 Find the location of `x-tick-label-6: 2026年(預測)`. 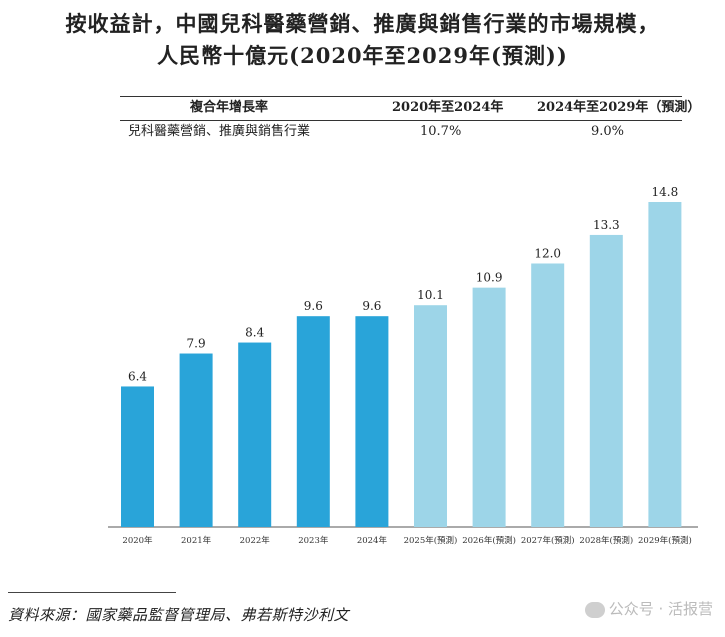

x-tick-label-6: 2026年(預測) is located at coordinates (489, 540).